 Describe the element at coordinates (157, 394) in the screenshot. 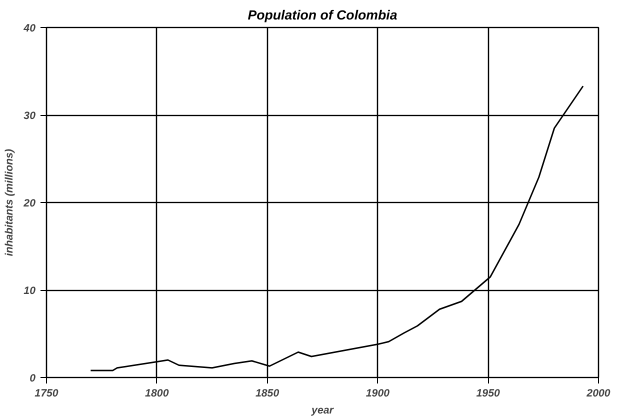

I see `x-tick-label: 1800` at that location.